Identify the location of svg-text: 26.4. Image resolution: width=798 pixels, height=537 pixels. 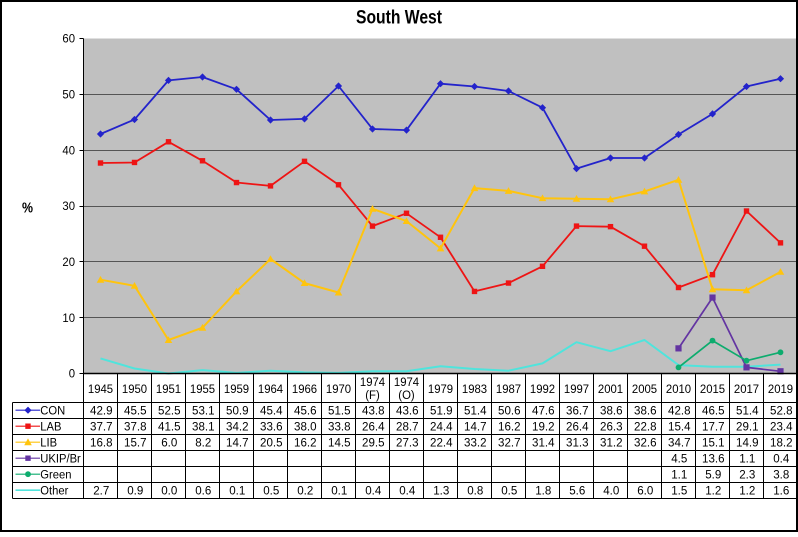
(577, 427).